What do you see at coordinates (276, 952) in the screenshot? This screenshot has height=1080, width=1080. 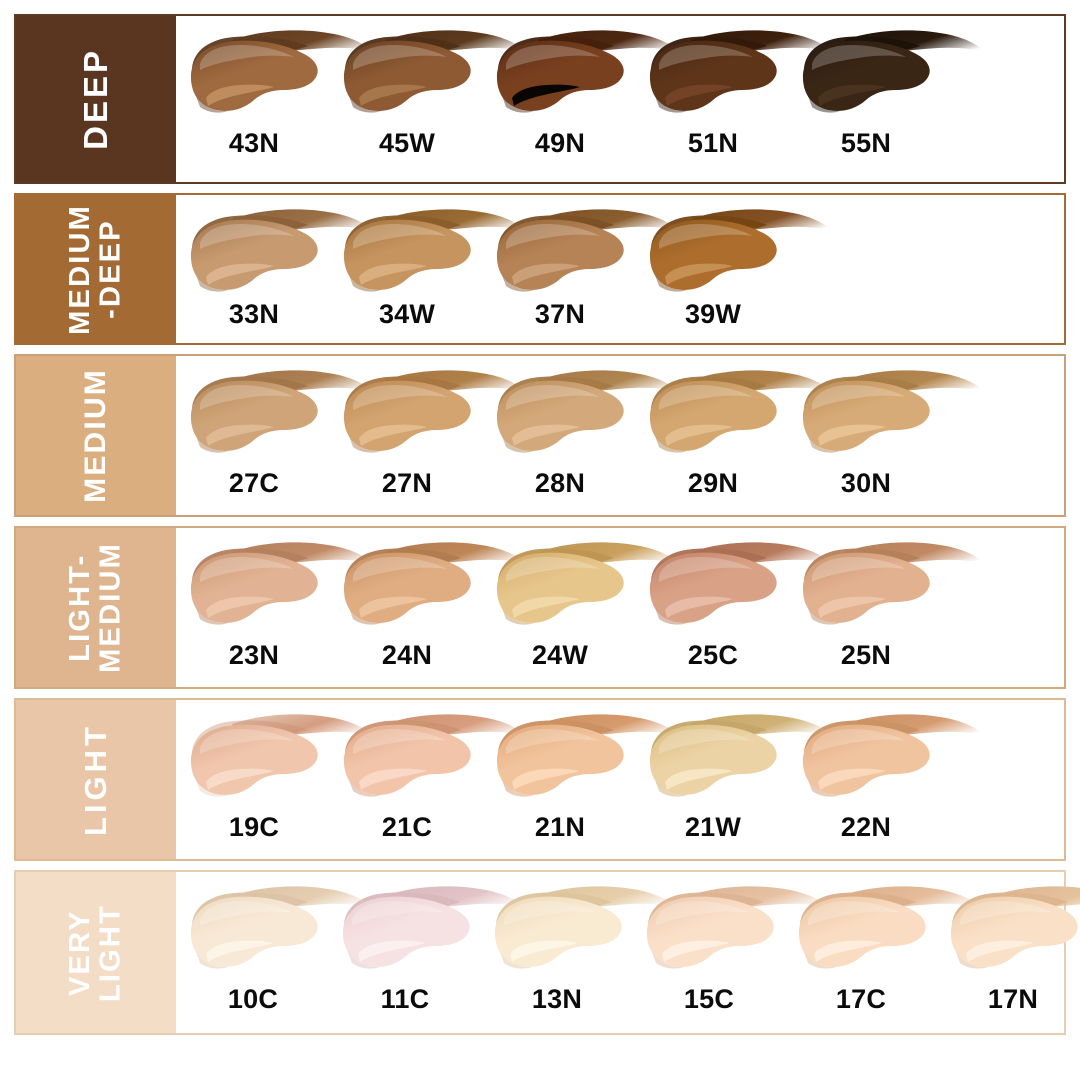 I see `shade-swatch-cell: 10C` at bounding box center [276, 952].